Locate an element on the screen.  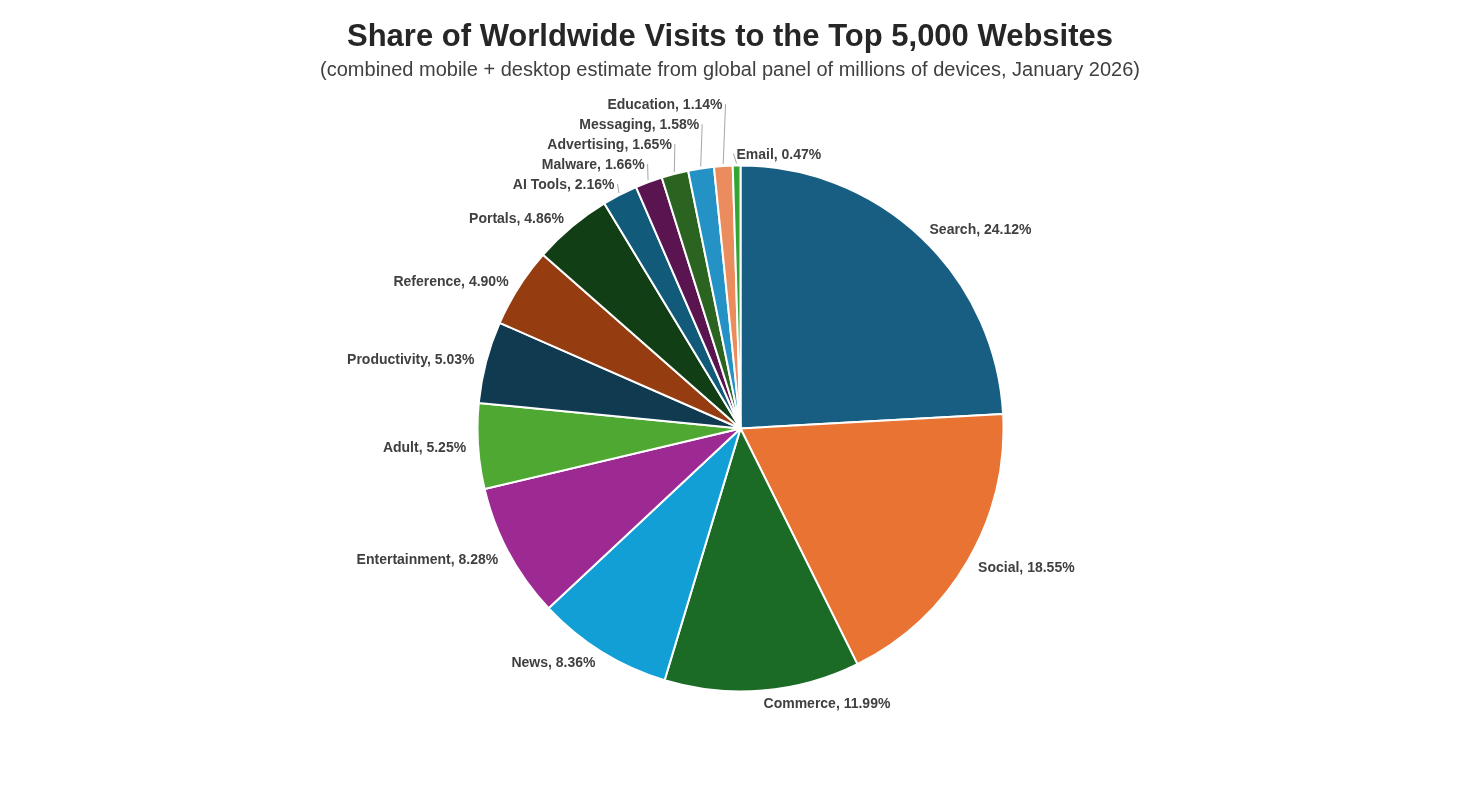
chart-title: Share of Worldwide Visits to the Top 5,000 Websites is located at coordinates (730, 35).